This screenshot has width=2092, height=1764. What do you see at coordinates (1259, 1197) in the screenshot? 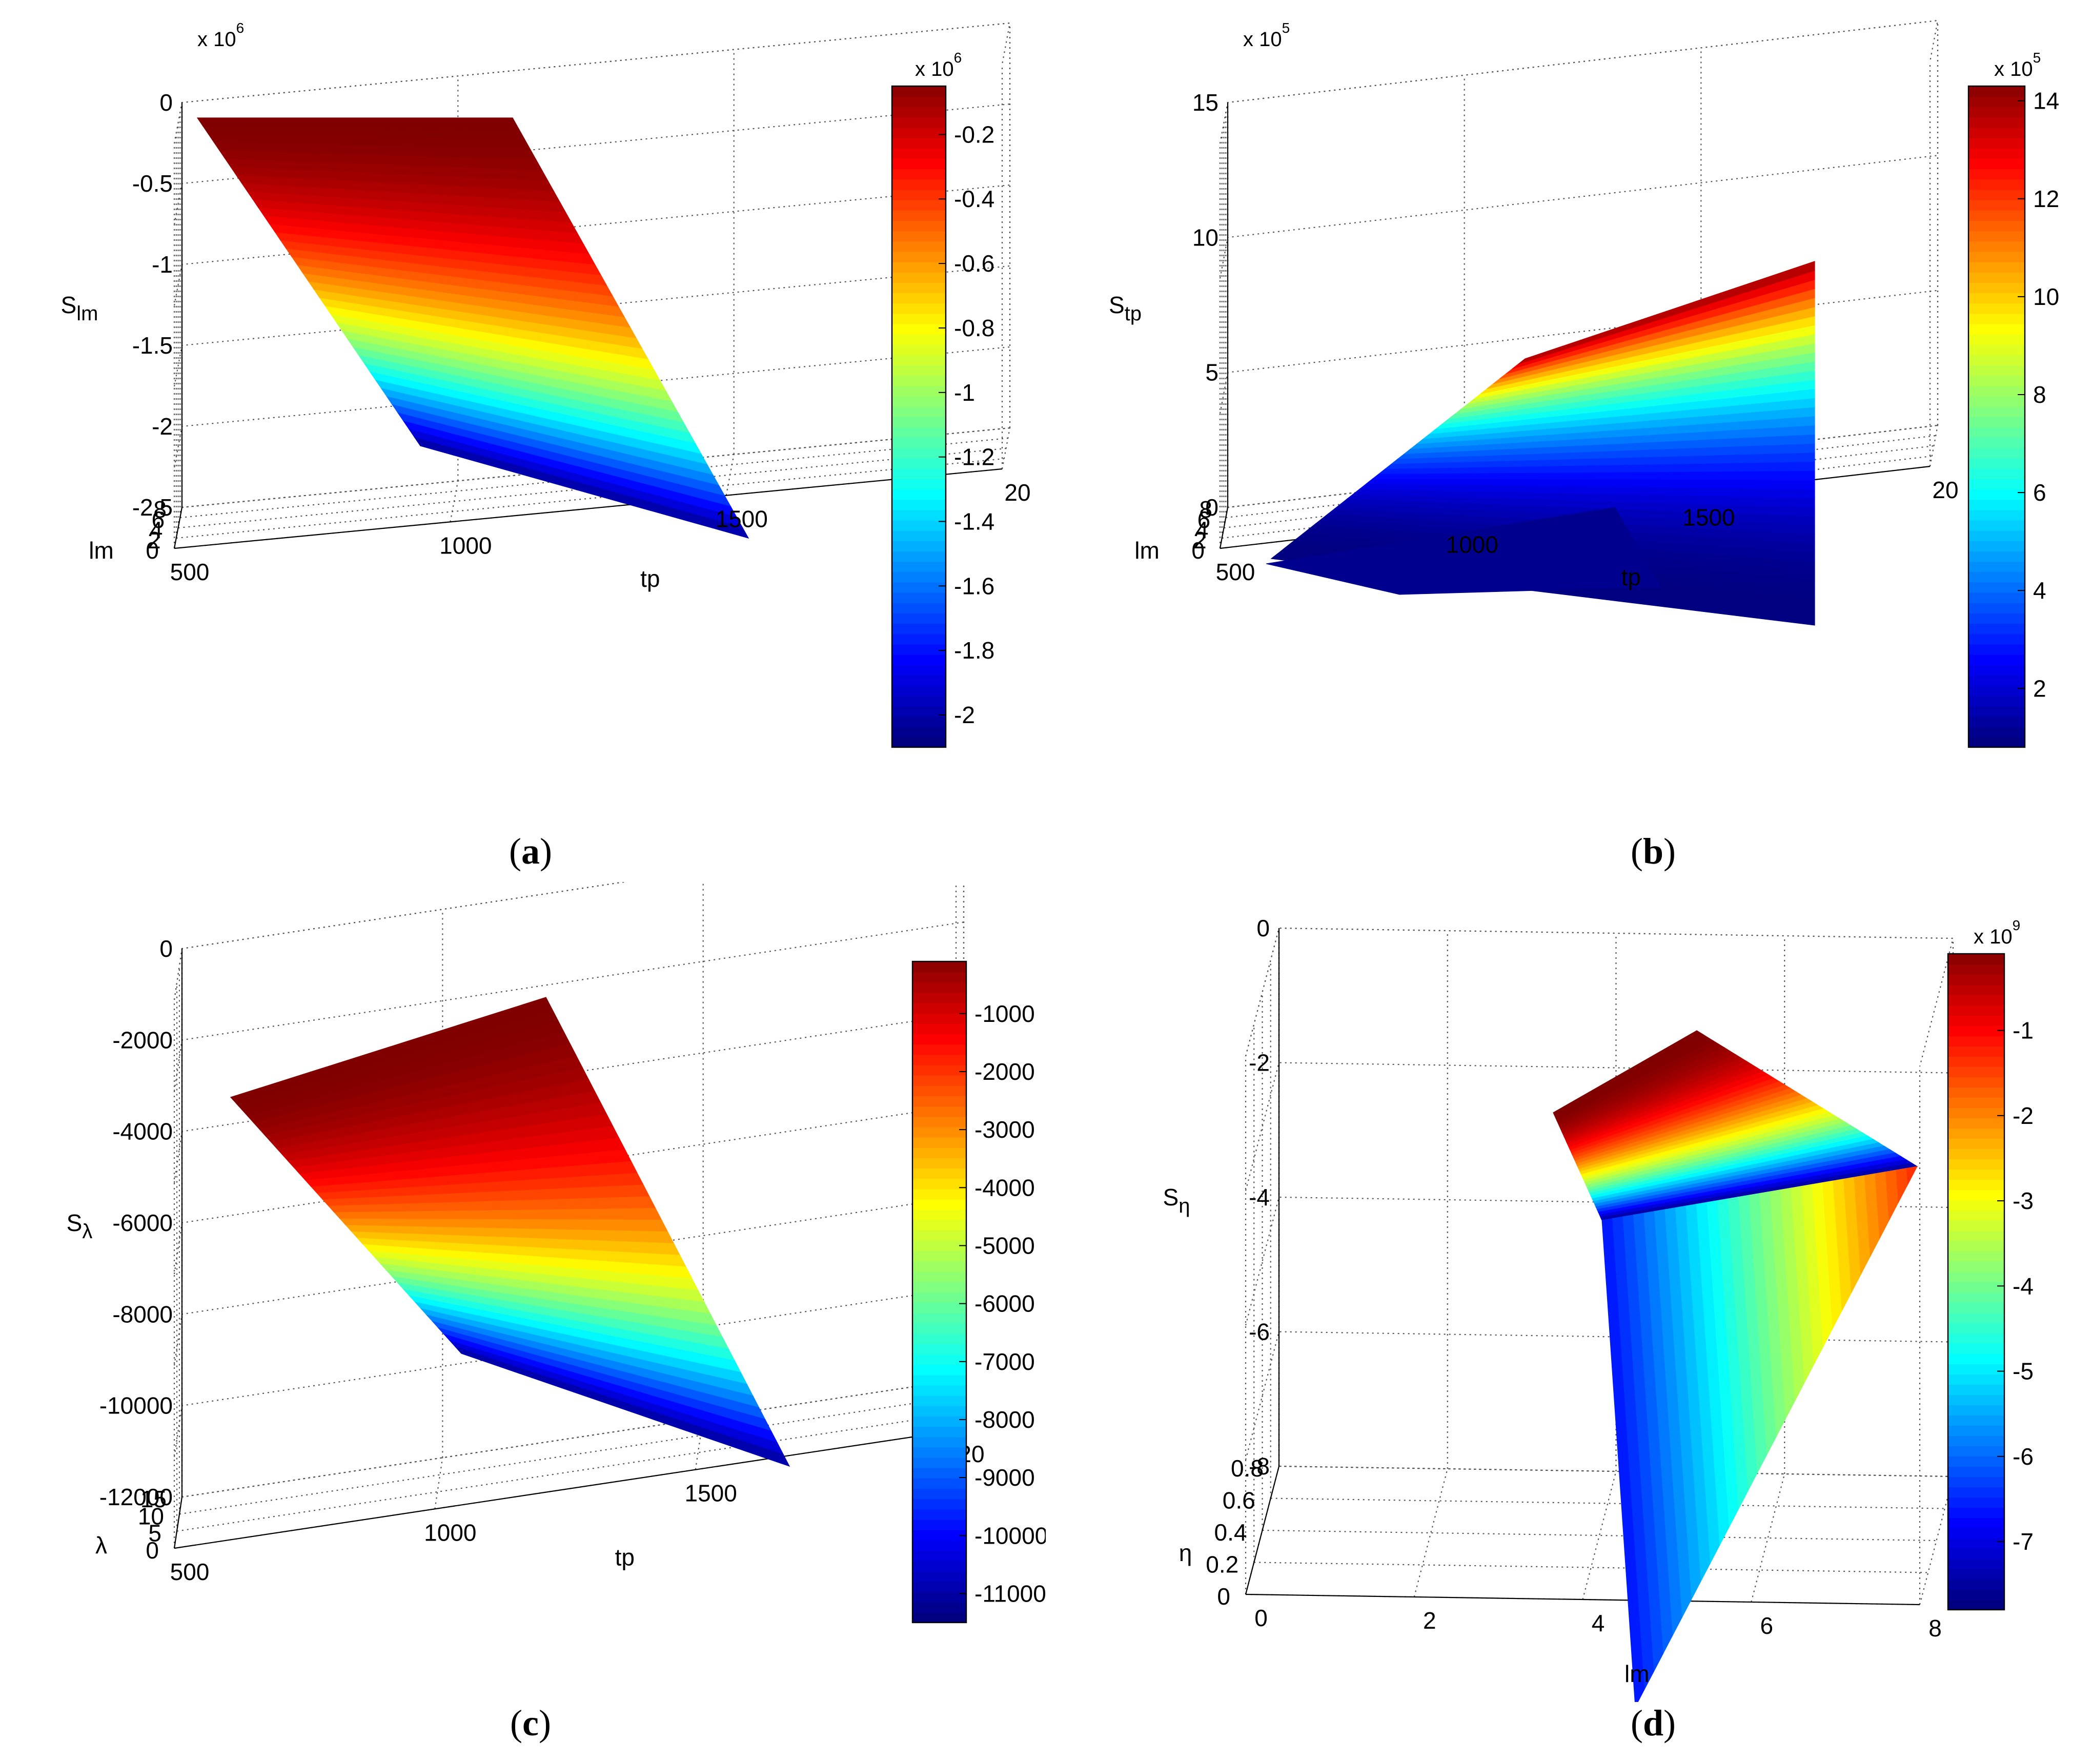
I see `z-tick-label-d-2: -4` at bounding box center [1259, 1197].